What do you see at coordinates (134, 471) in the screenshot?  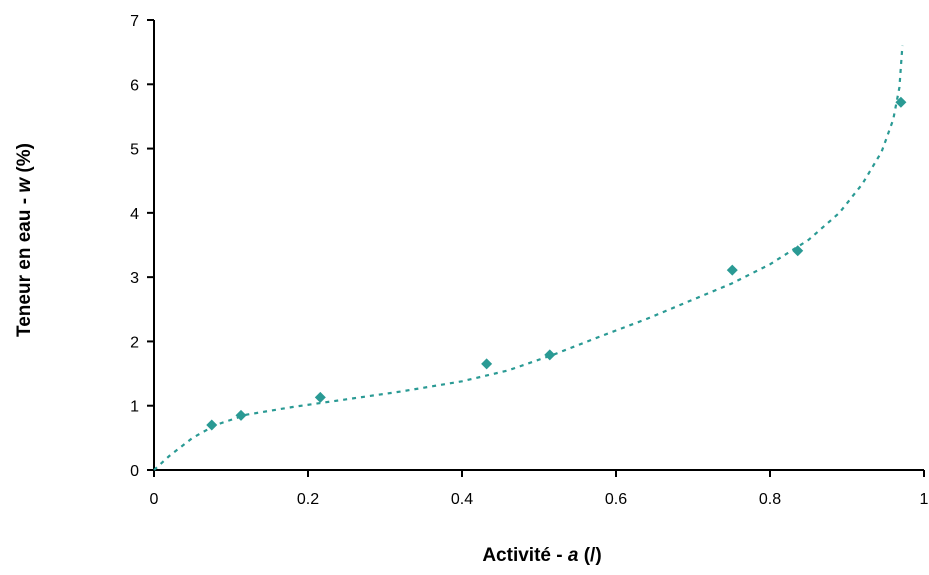 I see `y-tick-label: 0` at bounding box center [134, 471].